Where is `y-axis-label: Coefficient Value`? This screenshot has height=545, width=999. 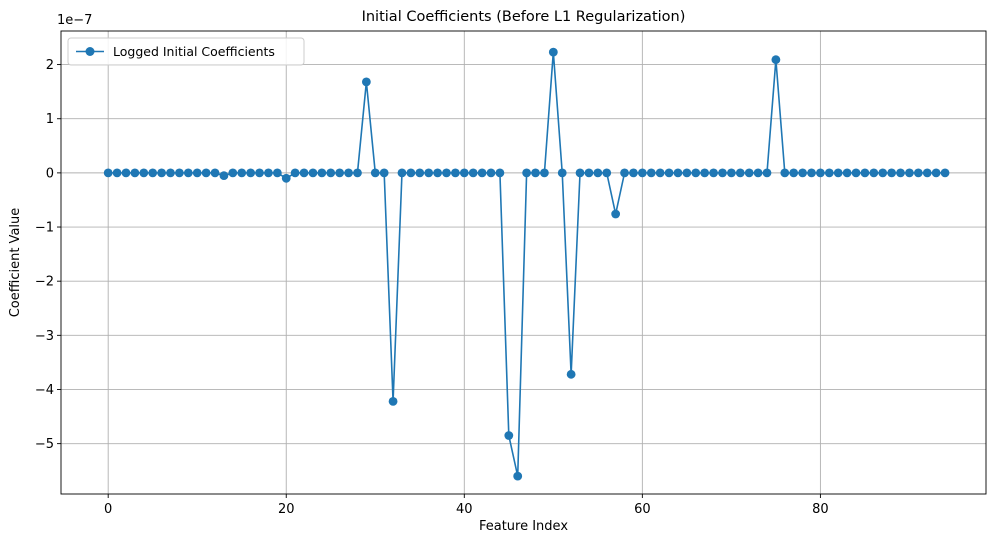 y-axis-label: Coefficient Value is located at coordinates (15, 263).